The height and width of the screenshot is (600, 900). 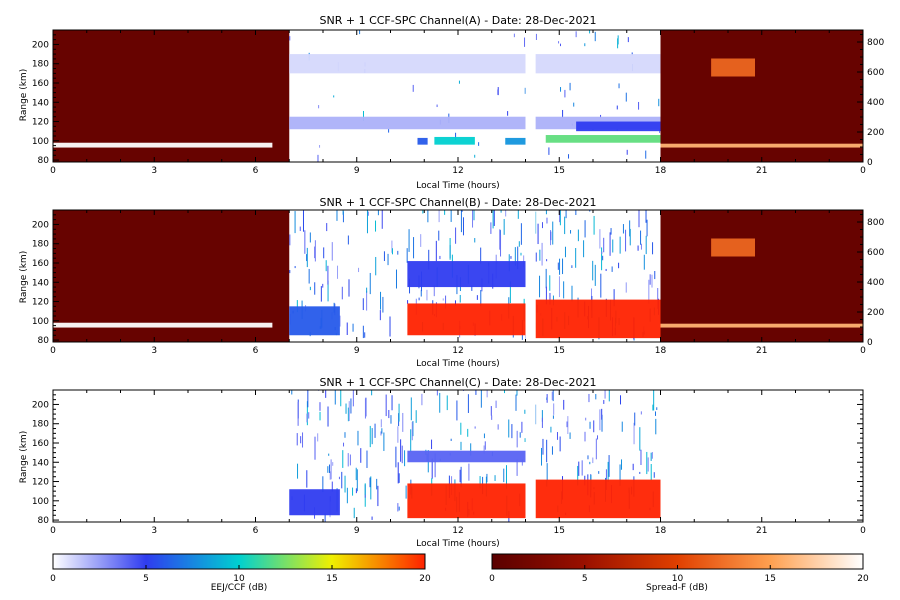 I want to click on y-axis-label: Range (km), so click(x=24, y=95).